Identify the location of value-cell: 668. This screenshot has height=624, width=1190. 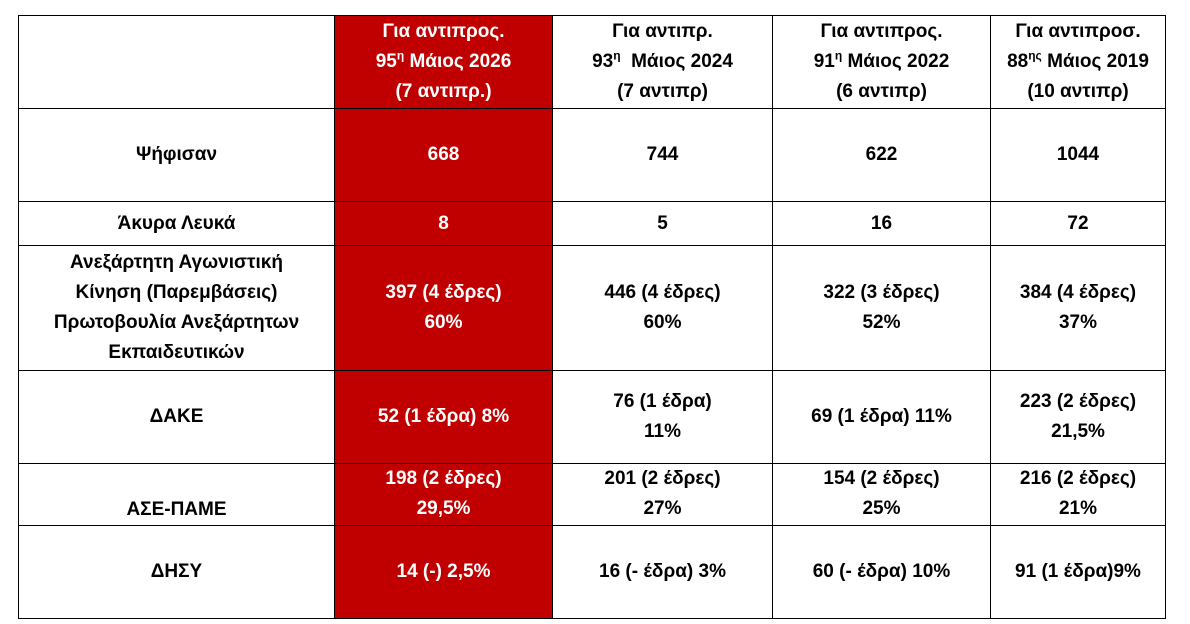
(443, 155).